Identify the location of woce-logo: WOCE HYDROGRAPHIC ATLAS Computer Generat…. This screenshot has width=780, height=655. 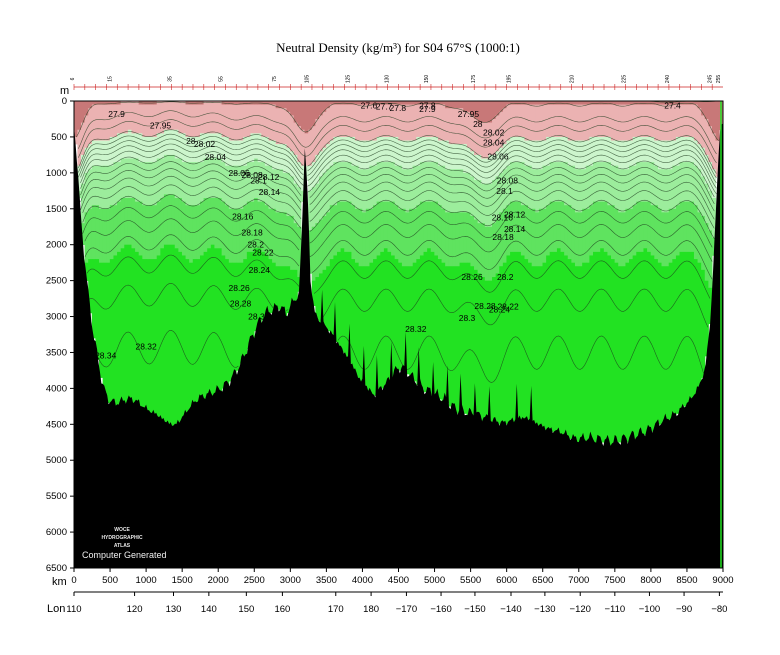
(124, 543).